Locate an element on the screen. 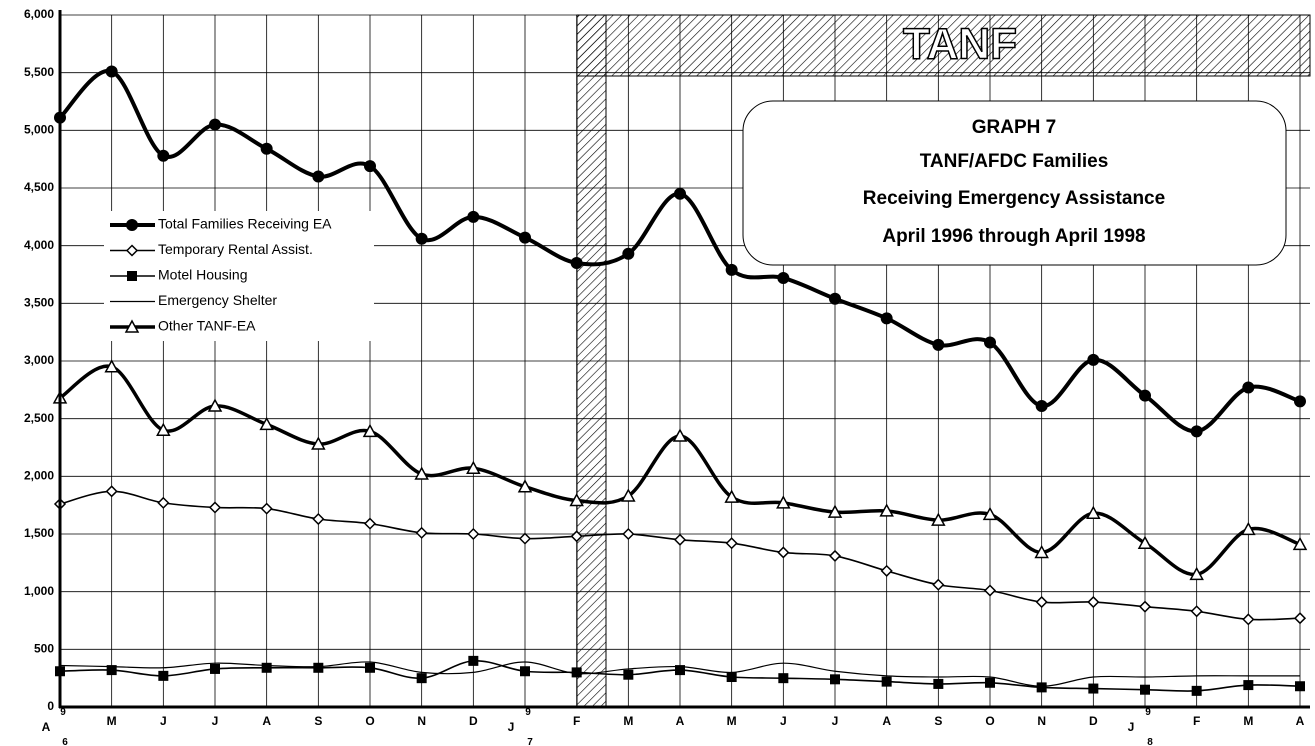 This screenshot has height=746, width=1315. legend-label: Other TANF-EA is located at coordinates (207, 326).